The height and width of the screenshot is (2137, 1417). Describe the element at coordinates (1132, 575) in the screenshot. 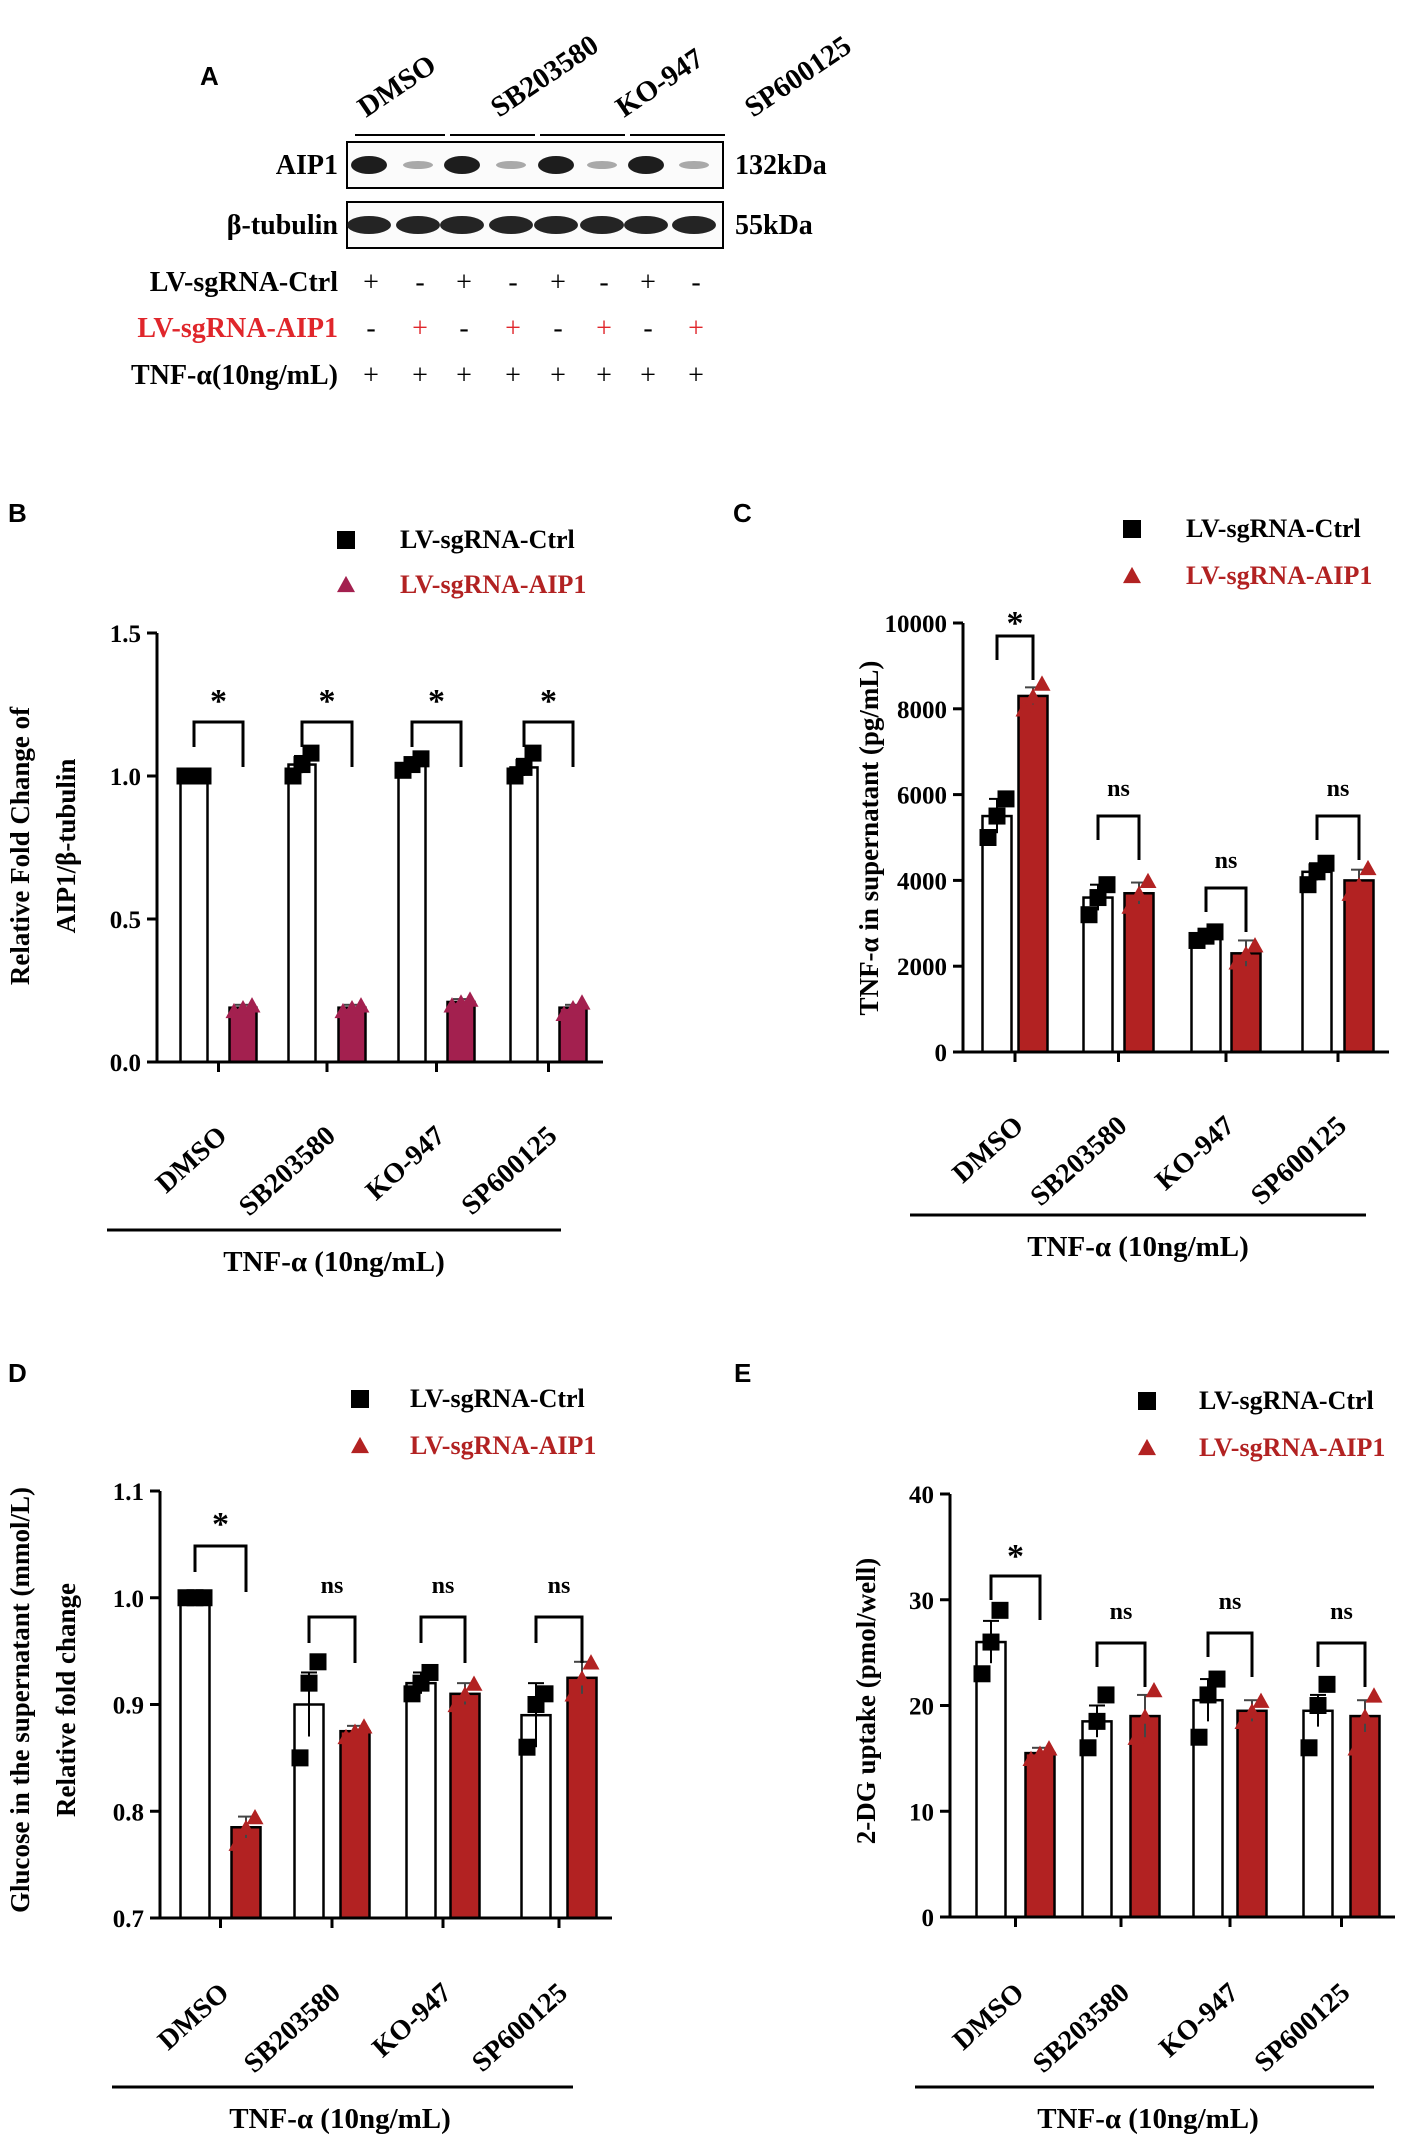

I see `legend-marker-aip1` at that location.